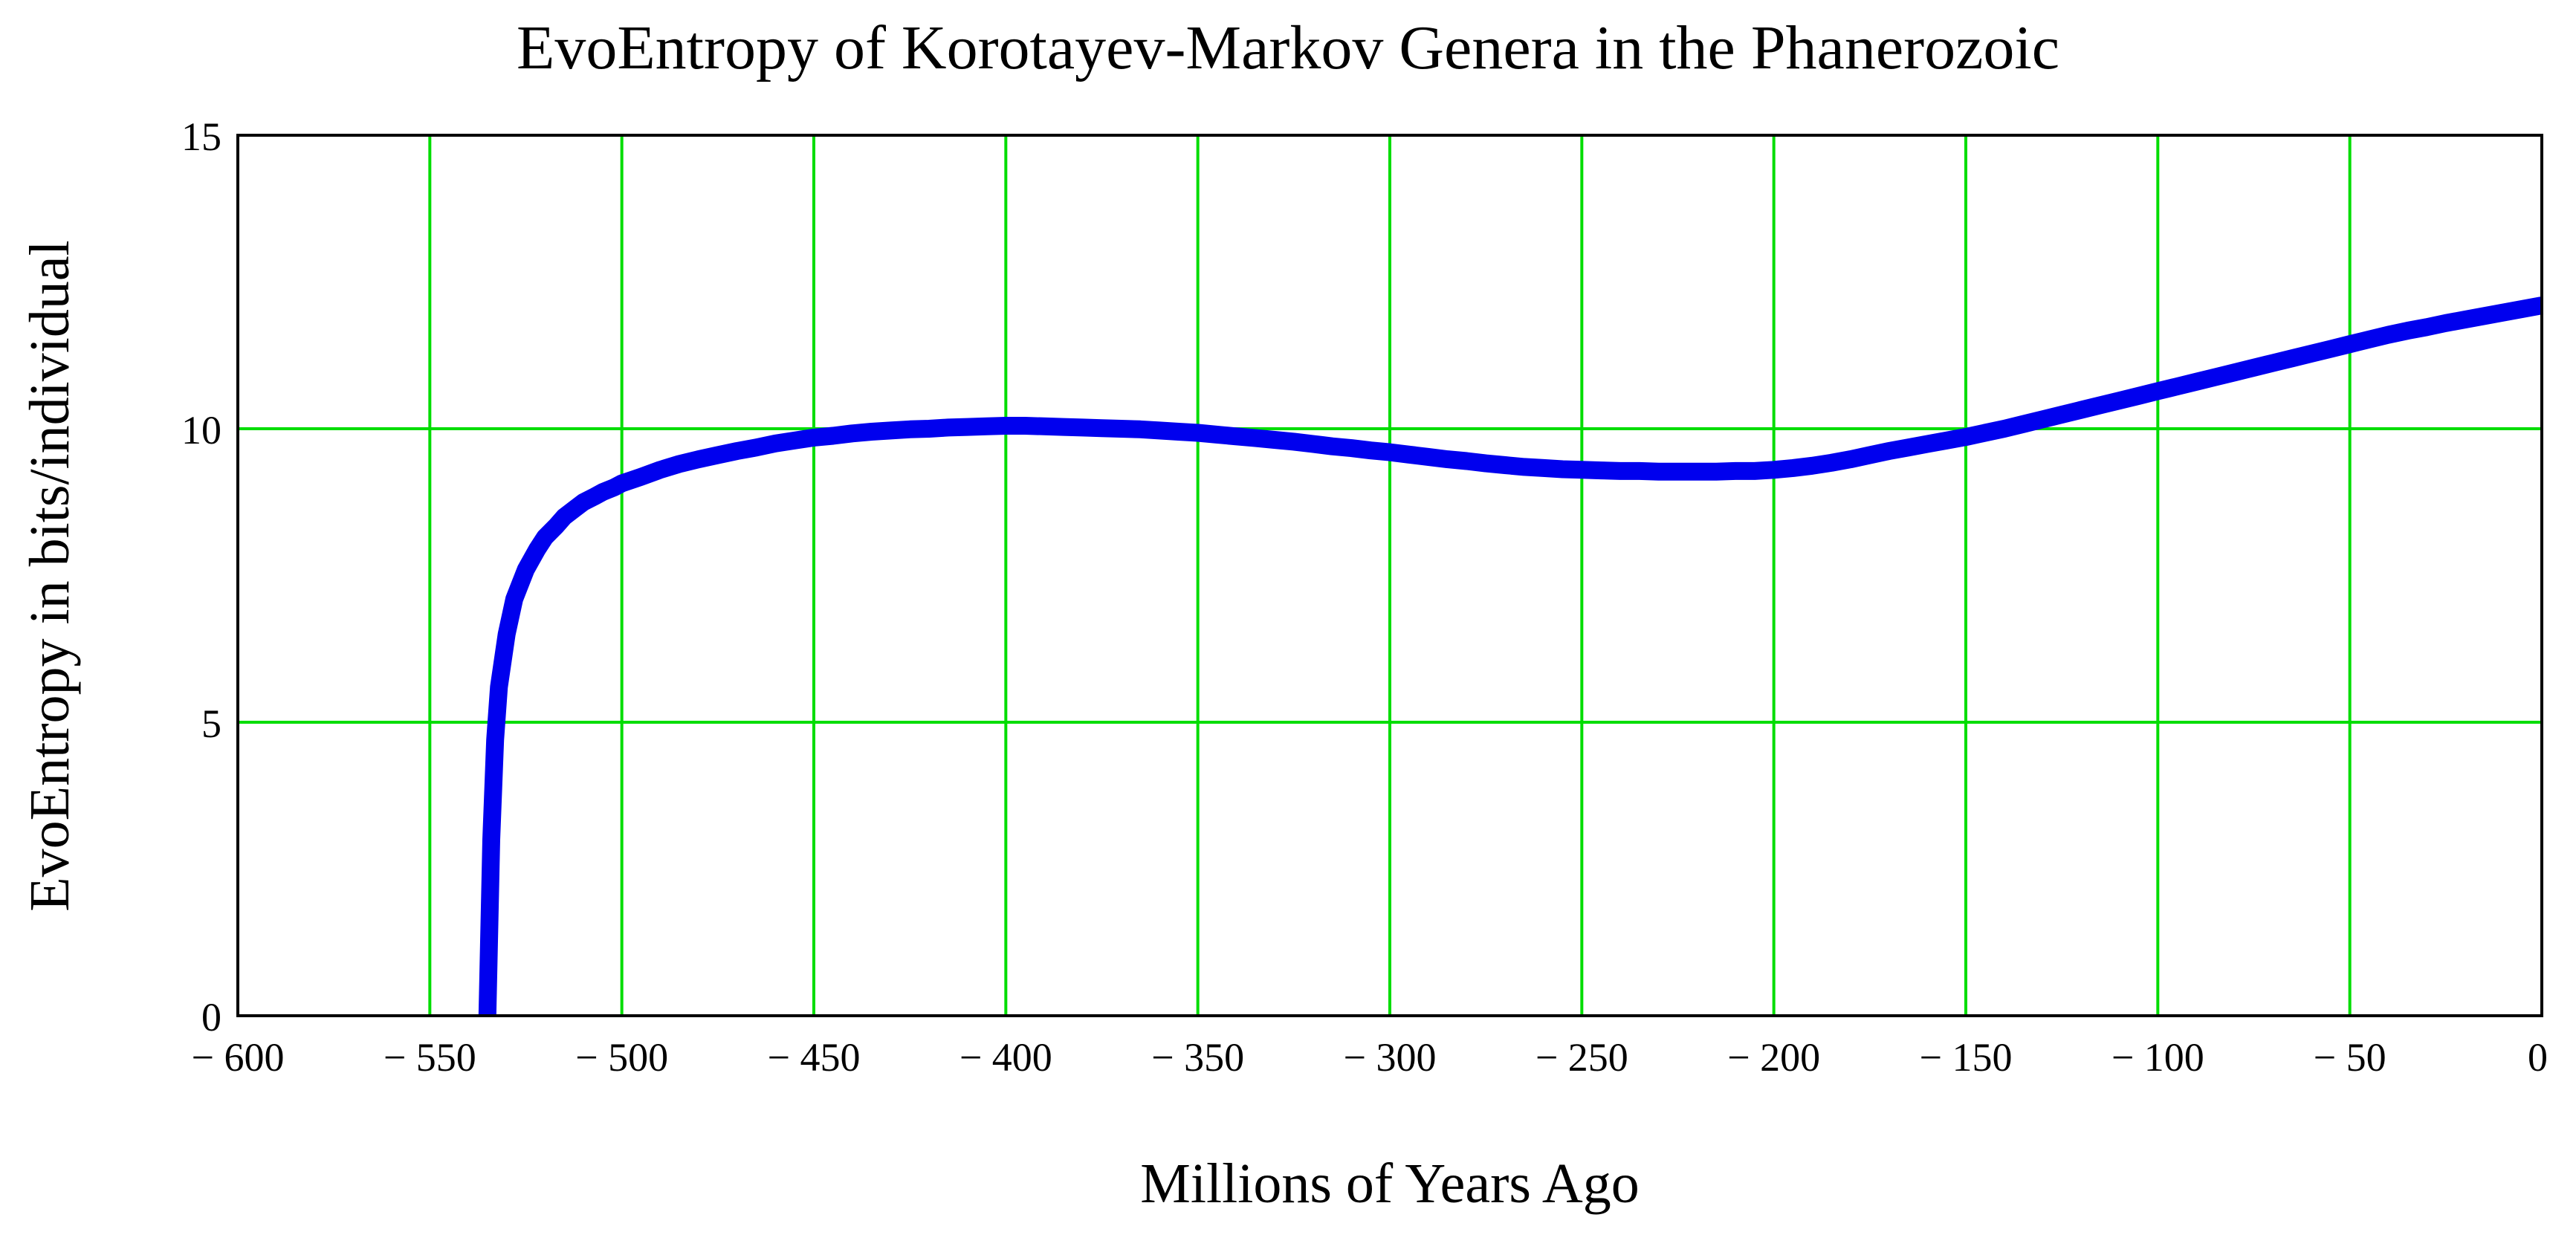  I want to click on x-tick-label: − 250, so click(1581, 1057).